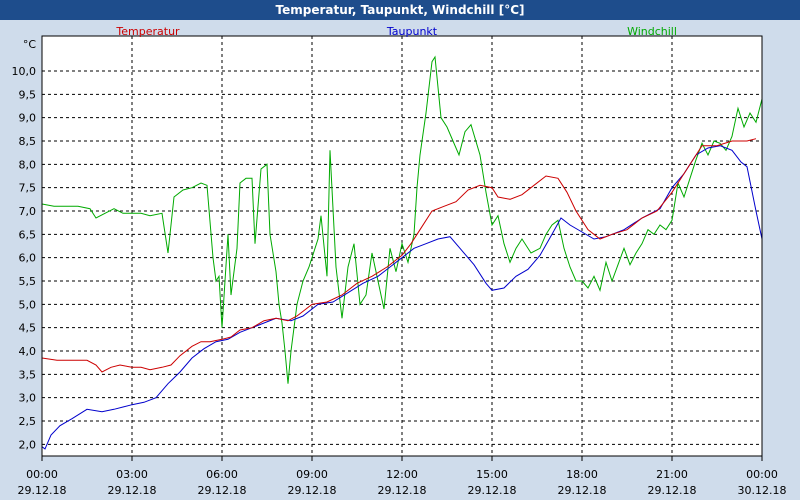 This screenshot has width=800, height=500. What do you see at coordinates (28, 281) in the screenshot?
I see `y-tick-label: 5,5` at bounding box center [28, 281].